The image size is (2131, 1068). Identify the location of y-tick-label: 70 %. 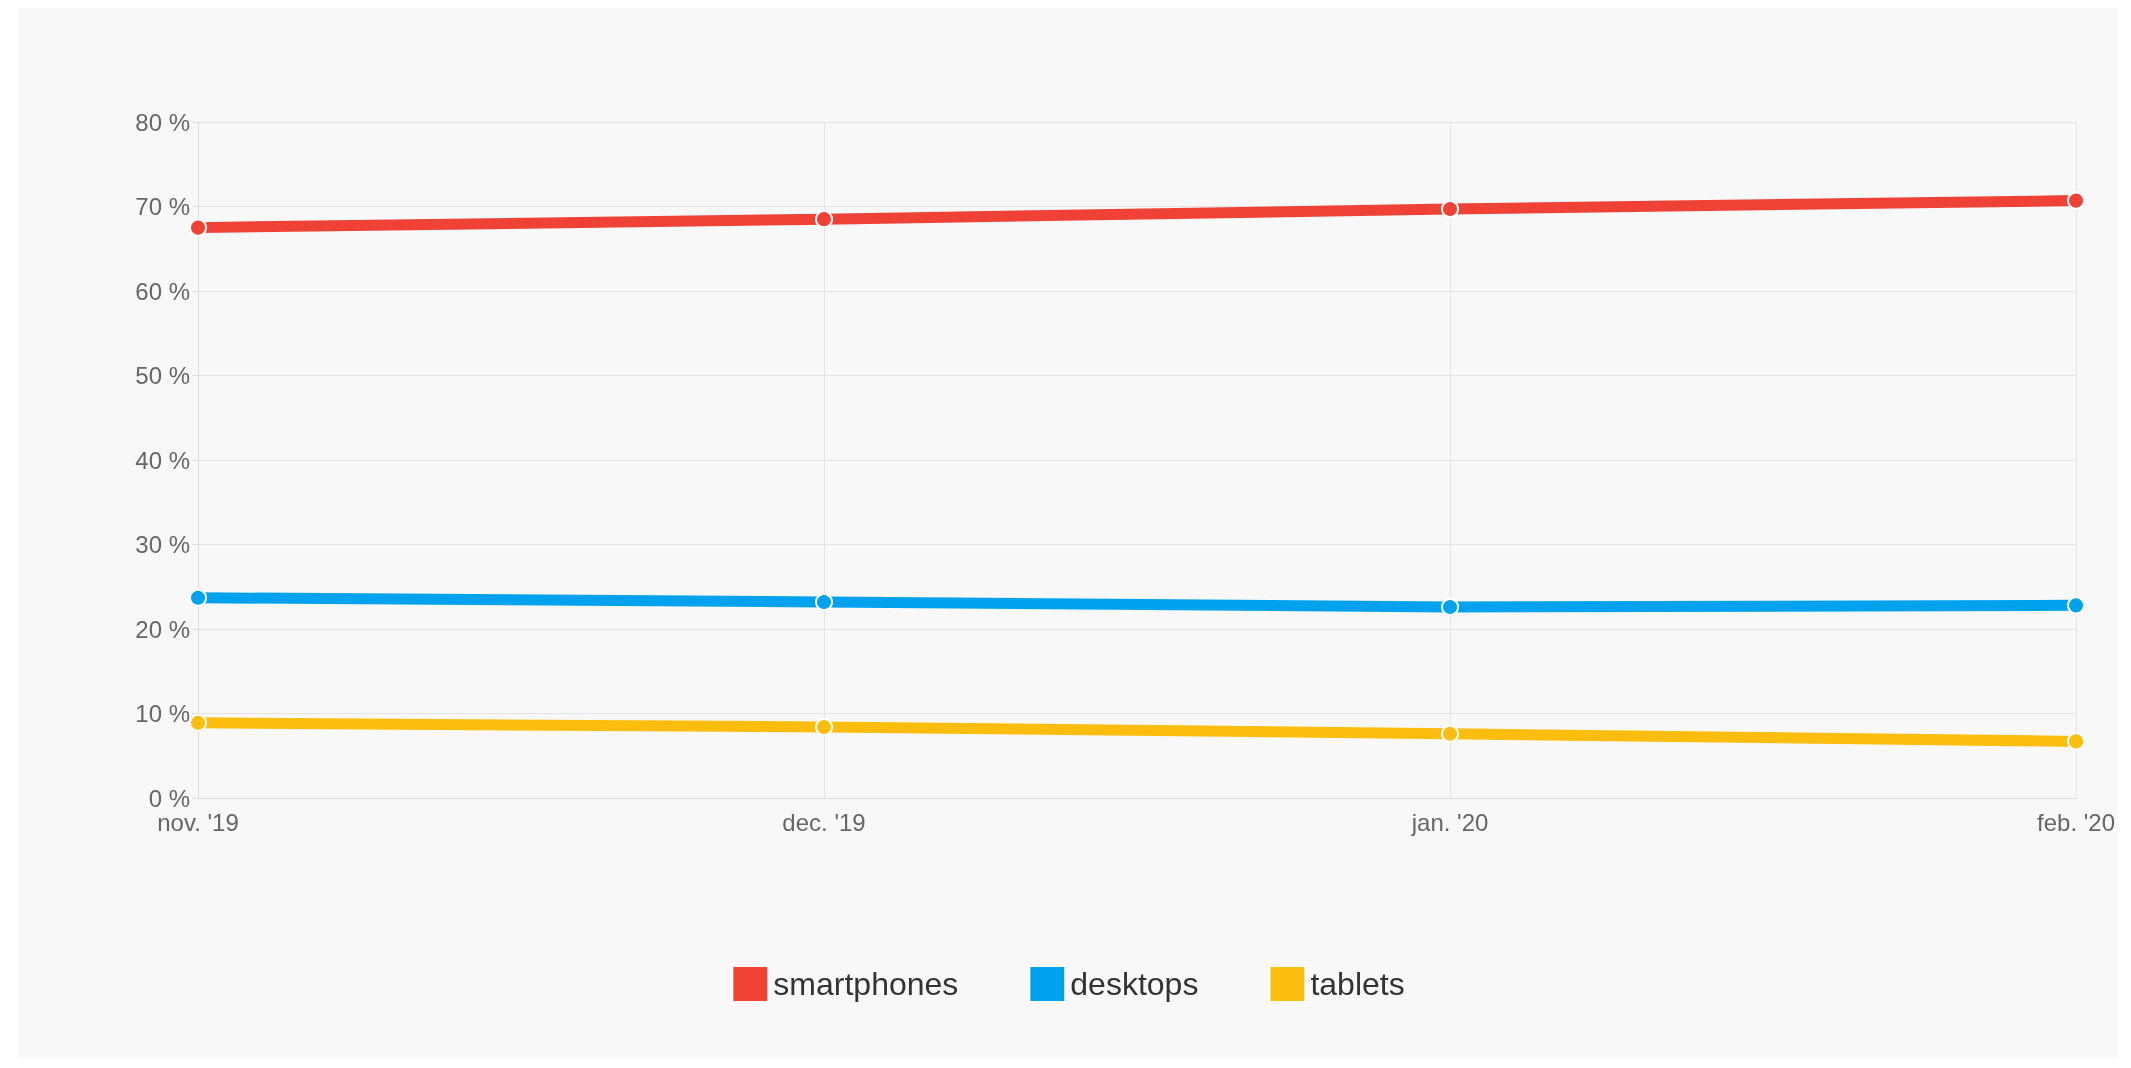
(162, 206).